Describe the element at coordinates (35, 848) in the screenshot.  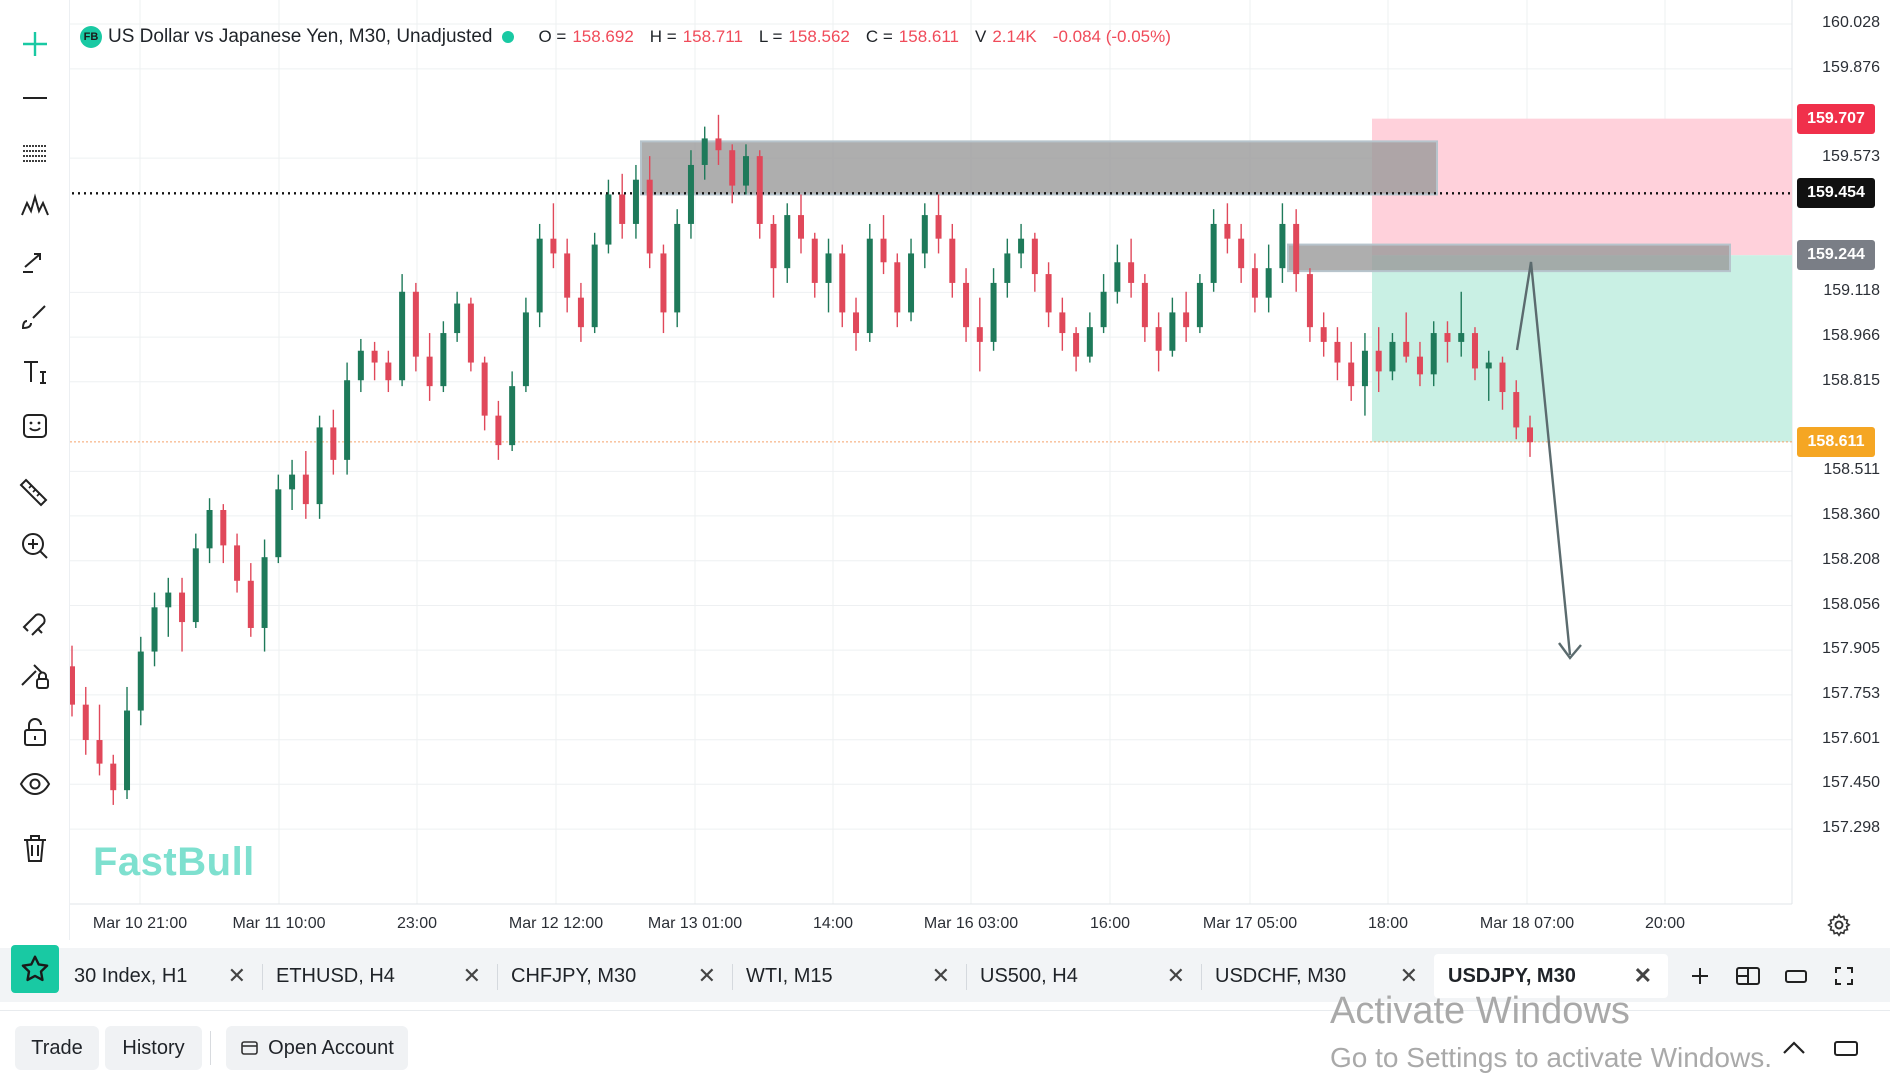
I see `trash-icon` at that location.